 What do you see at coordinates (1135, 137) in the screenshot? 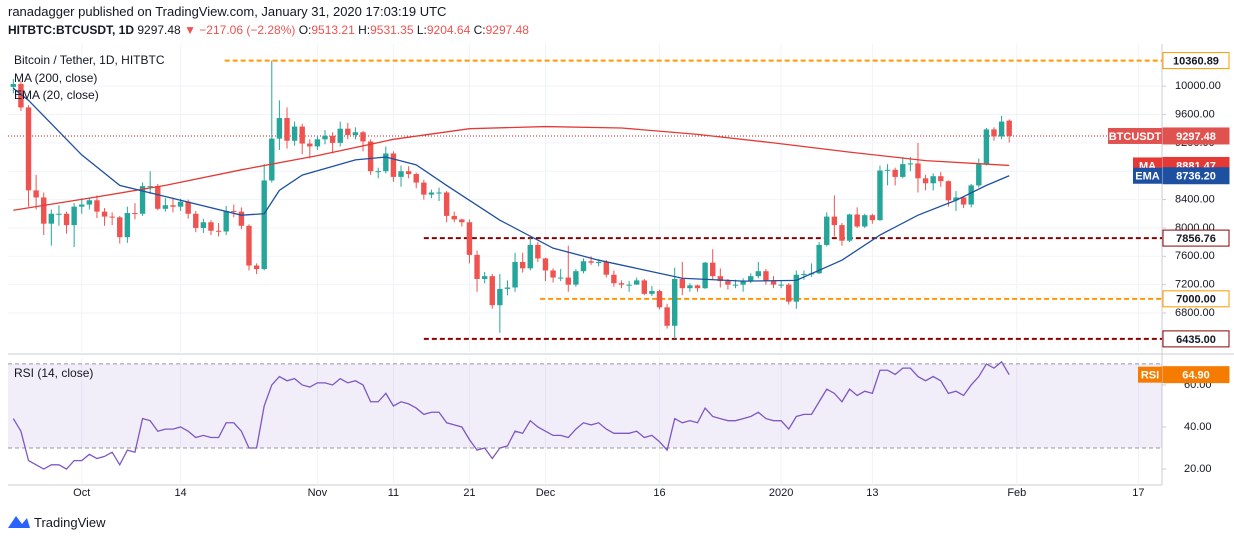
I see `axis-tag: BTCUSDT` at bounding box center [1135, 137].